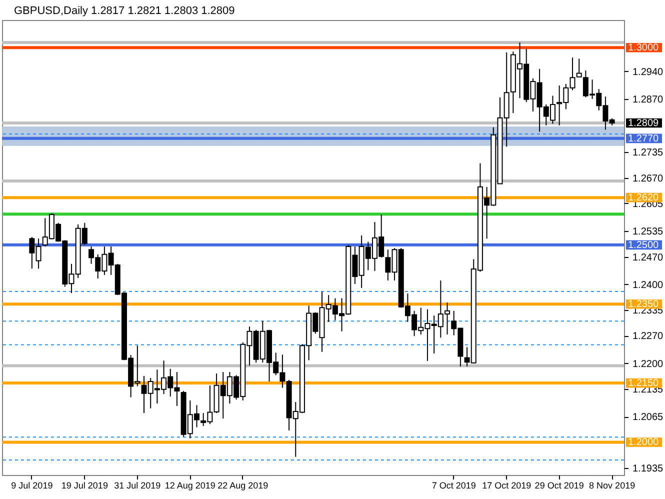 The image size is (665, 499). What do you see at coordinates (648, 232) in the screenshot?
I see `y-tick-label: 1.2535` at bounding box center [648, 232].